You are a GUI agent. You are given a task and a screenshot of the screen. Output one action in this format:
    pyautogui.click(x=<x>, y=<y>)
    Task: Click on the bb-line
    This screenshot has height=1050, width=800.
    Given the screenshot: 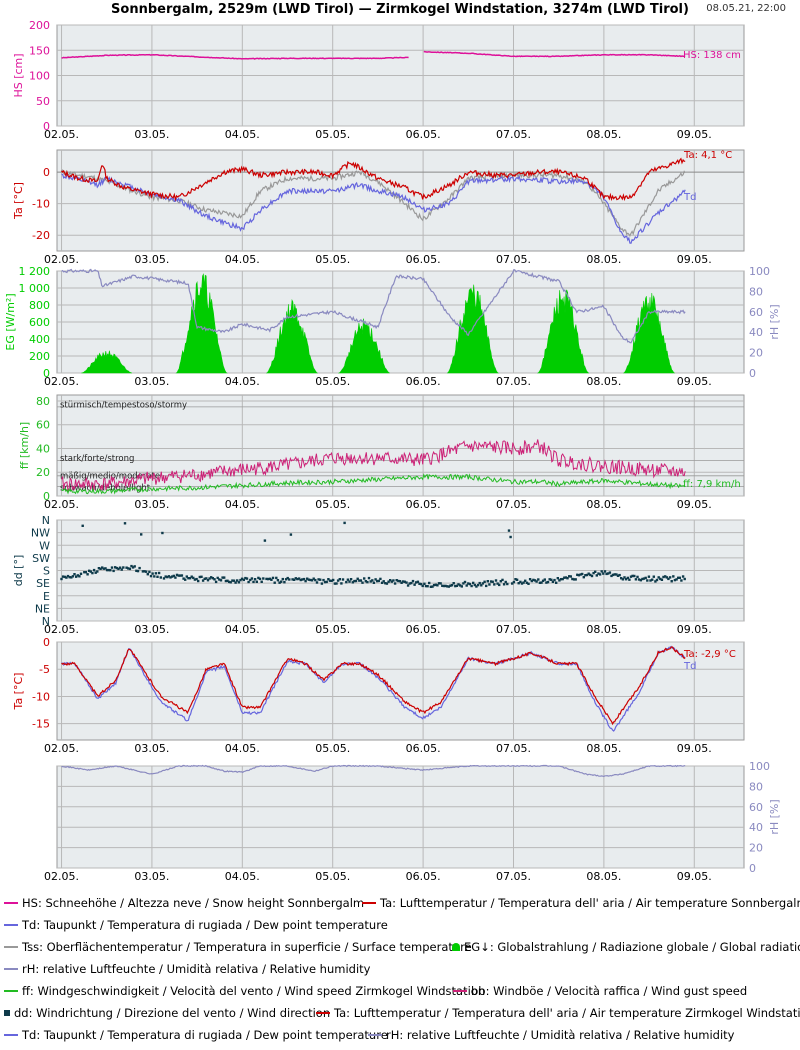 What is the action you would take?
    pyautogui.click(x=373, y=465)
    